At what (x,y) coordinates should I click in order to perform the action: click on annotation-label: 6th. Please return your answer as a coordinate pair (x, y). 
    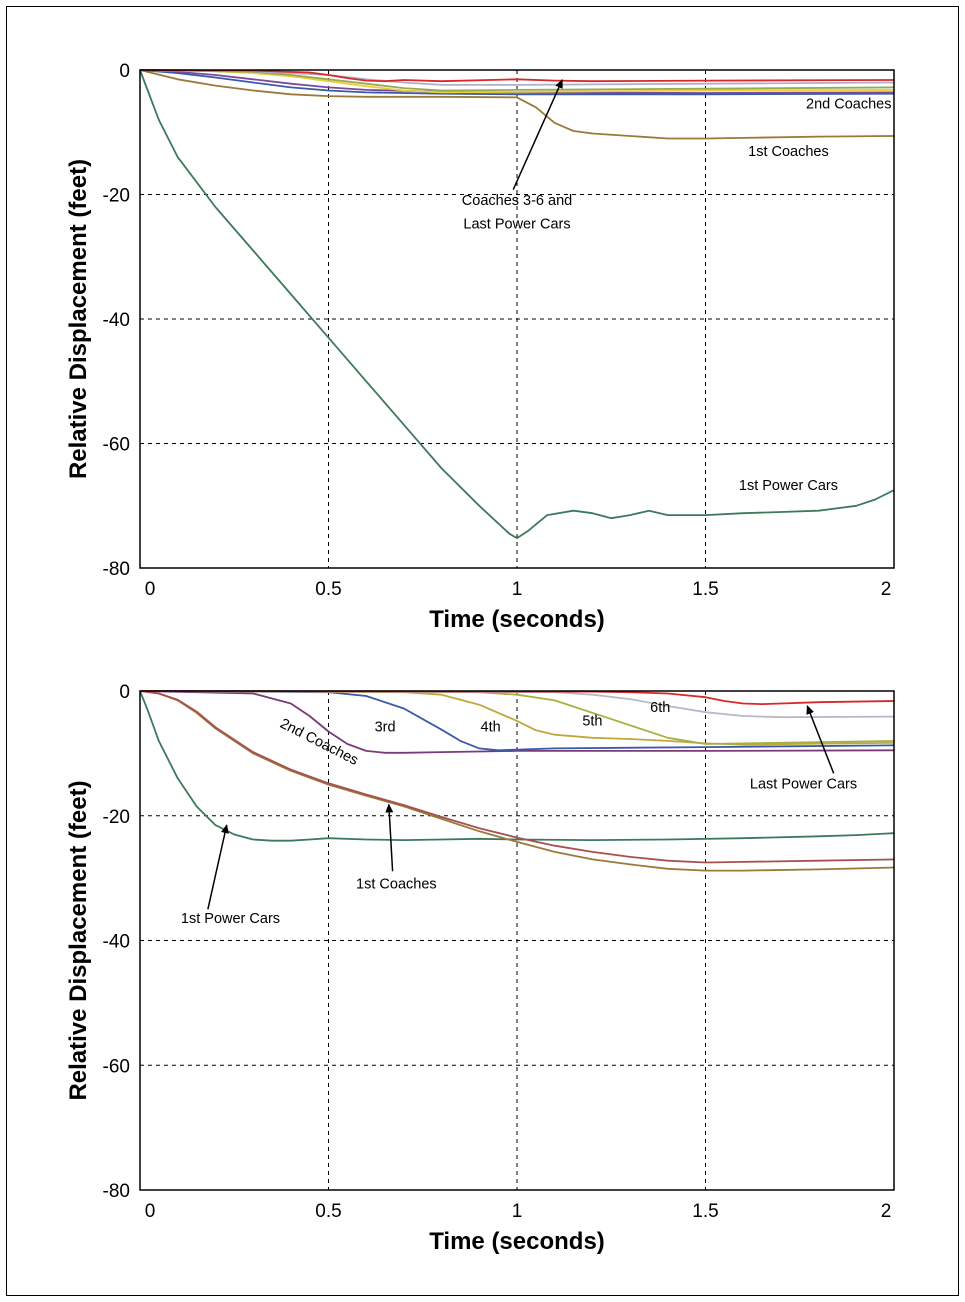
    Looking at the image, I should click on (660, 708).